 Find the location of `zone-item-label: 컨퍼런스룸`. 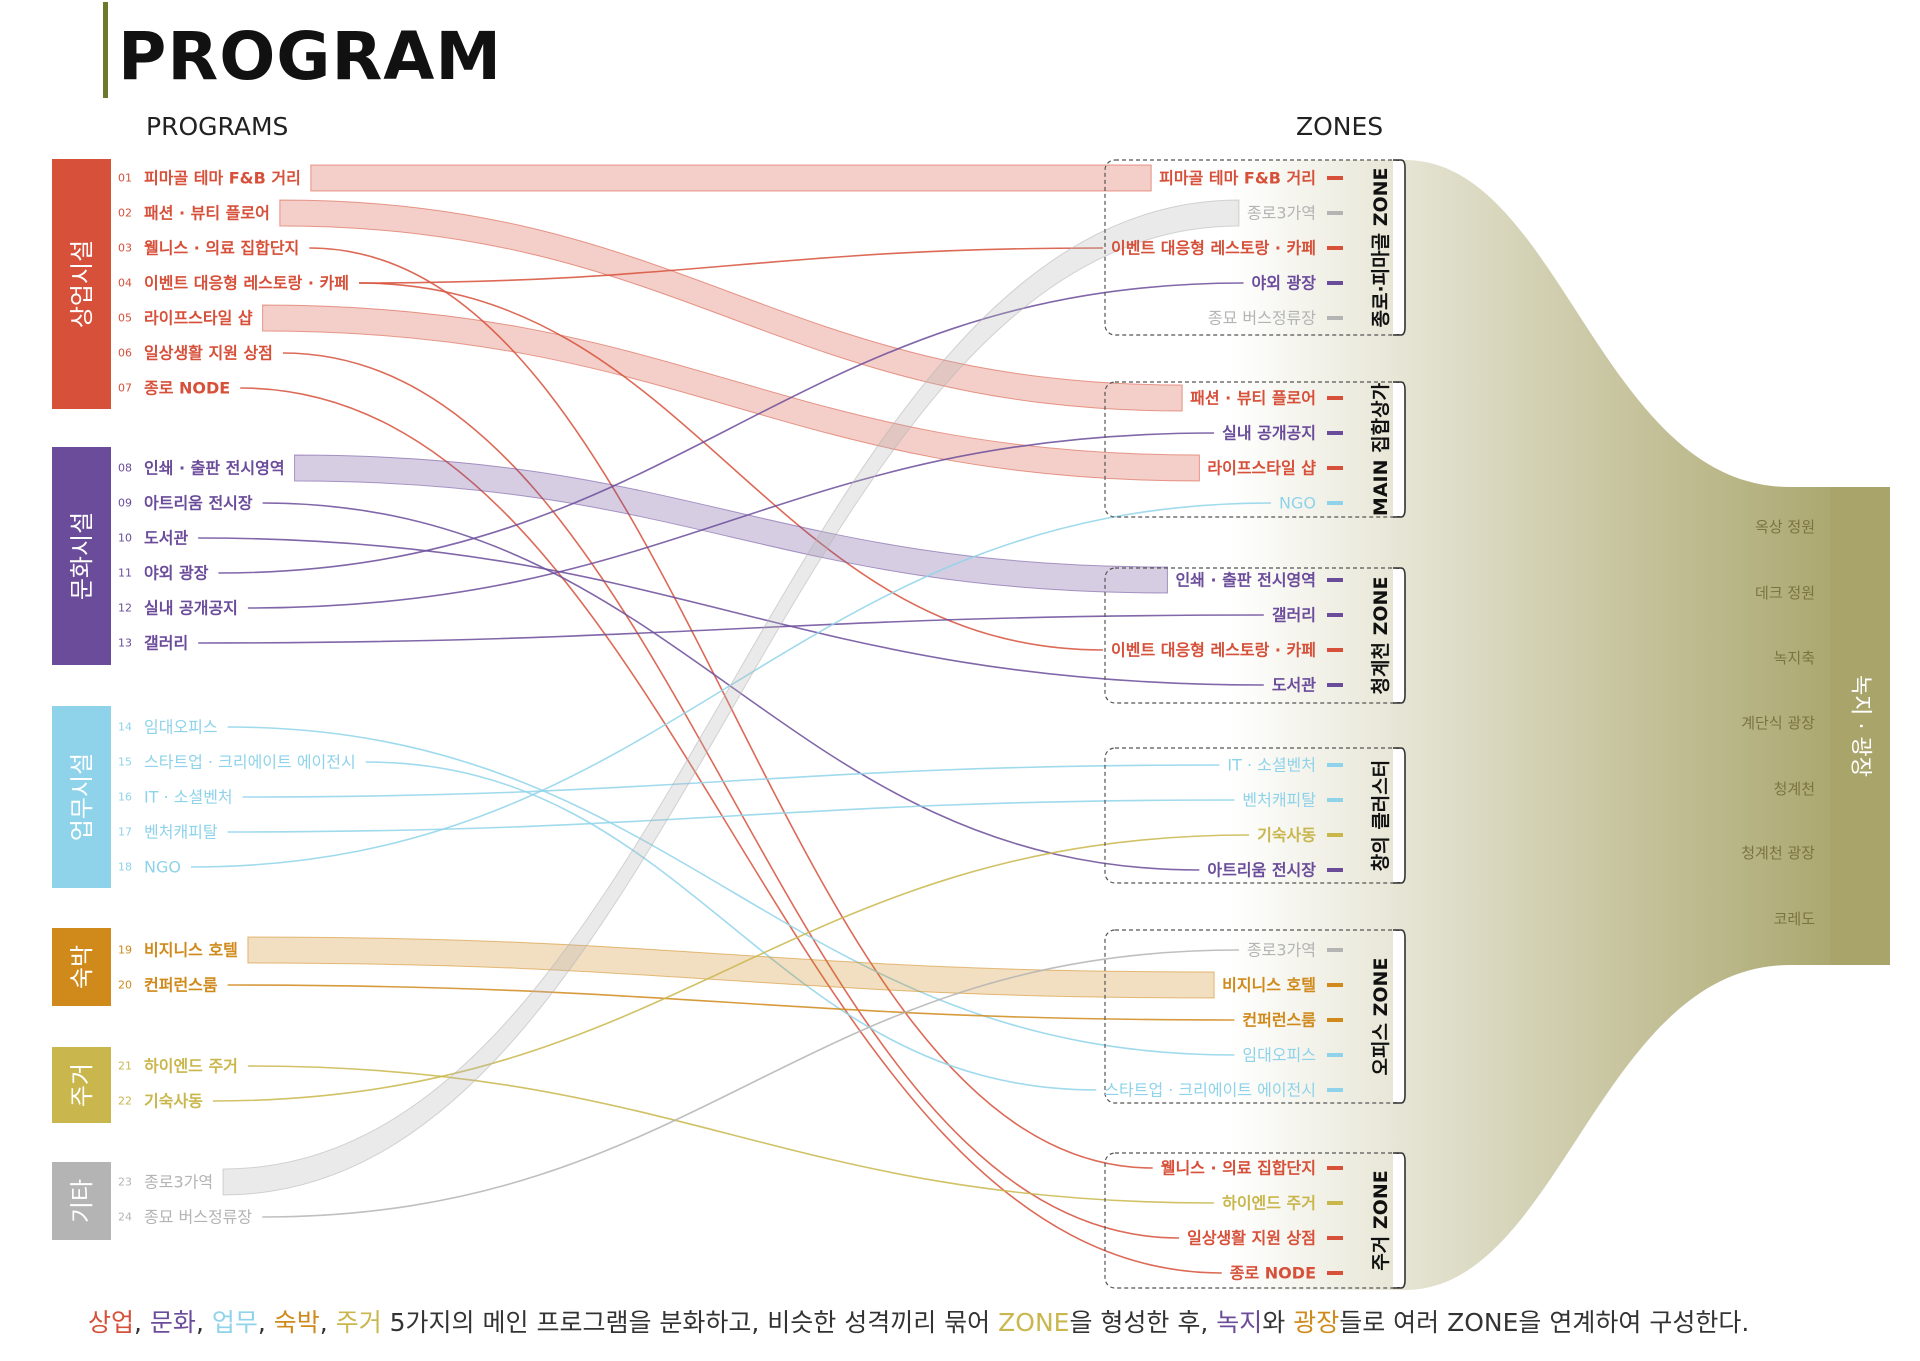

zone-item-label: 컨퍼런스룸 is located at coordinates (1279, 1020).